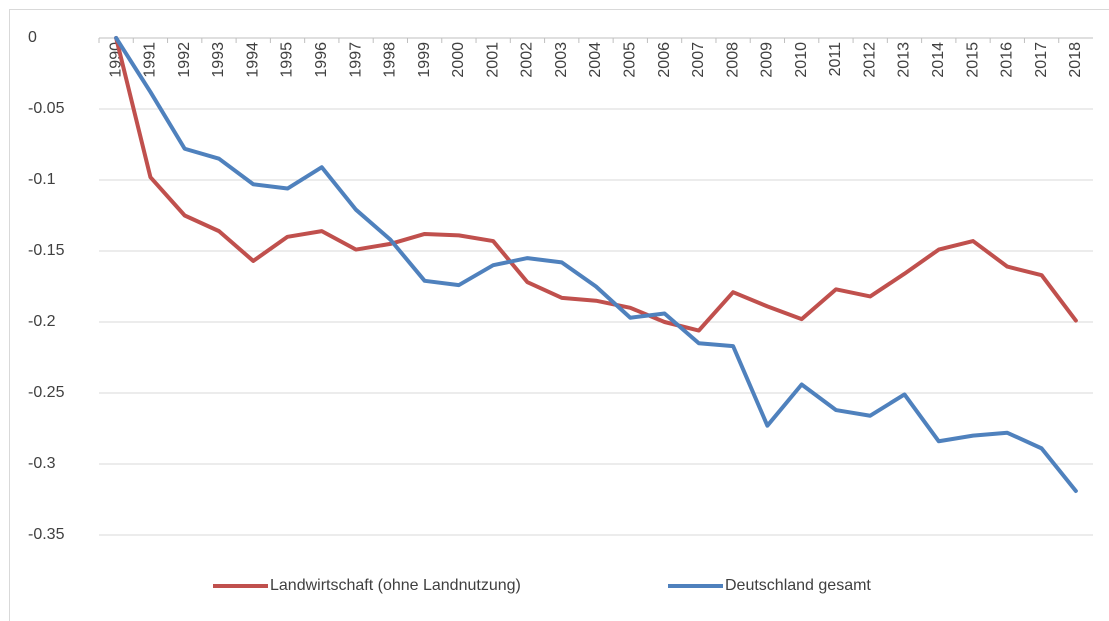  Describe the element at coordinates (798, 585) in the screenshot. I see `legend-label: Deutschland gesamt` at that location.